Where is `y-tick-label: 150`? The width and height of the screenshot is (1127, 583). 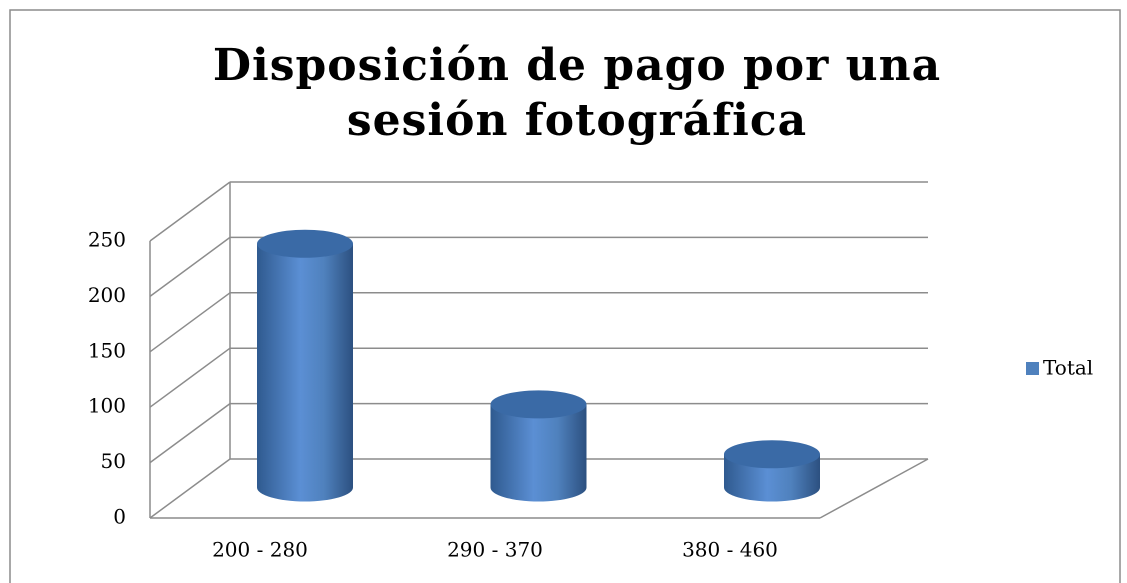 y-tick-label: 150 is located at coordinates (107, 350).